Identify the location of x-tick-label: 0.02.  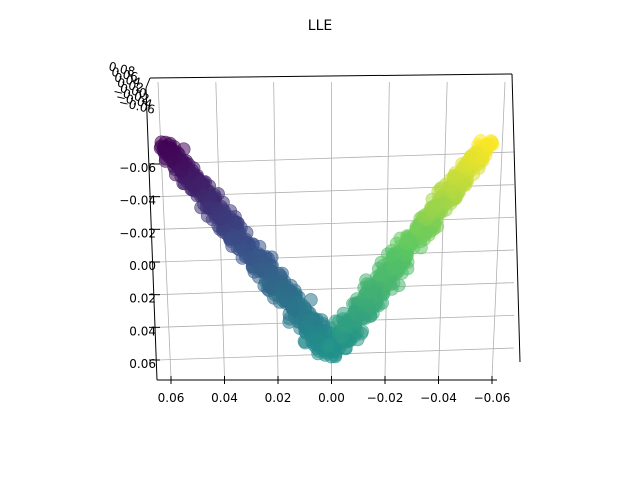
(278, 398).